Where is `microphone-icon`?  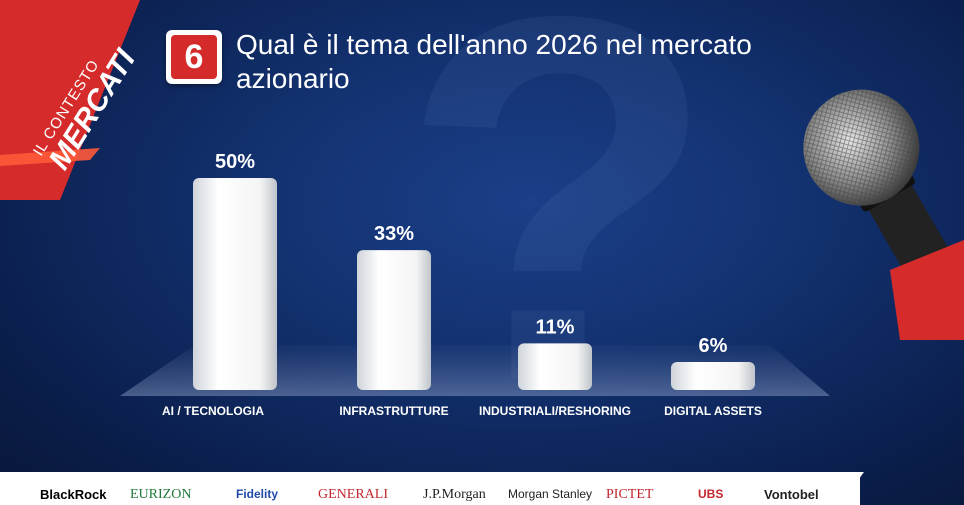 microphone-icon is located at coordinates (883, 214).